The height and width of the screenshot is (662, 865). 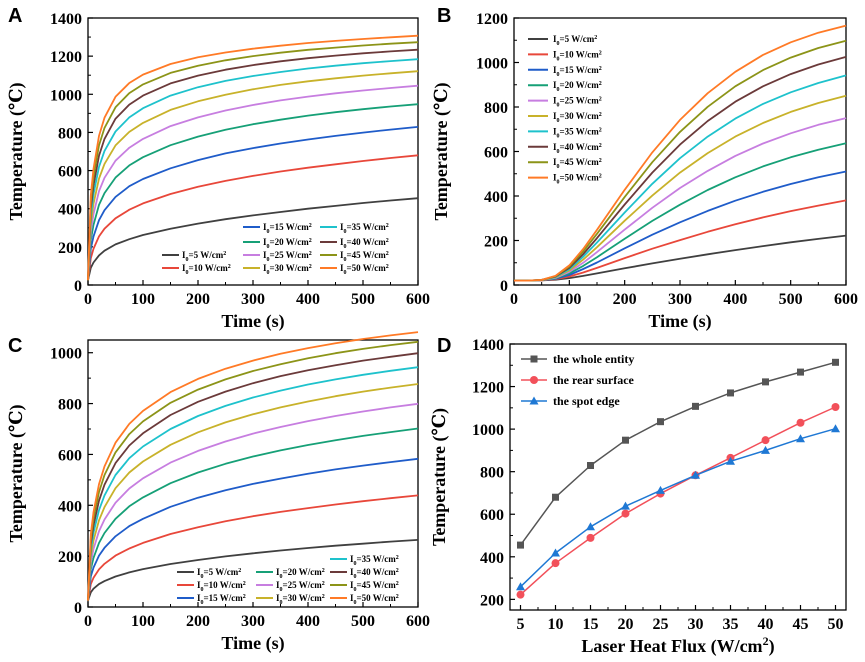 What do you see at coordinates (661, 624) in the screenshot?
I see `x-tick-label: 25` at bounding box center [661, 624].